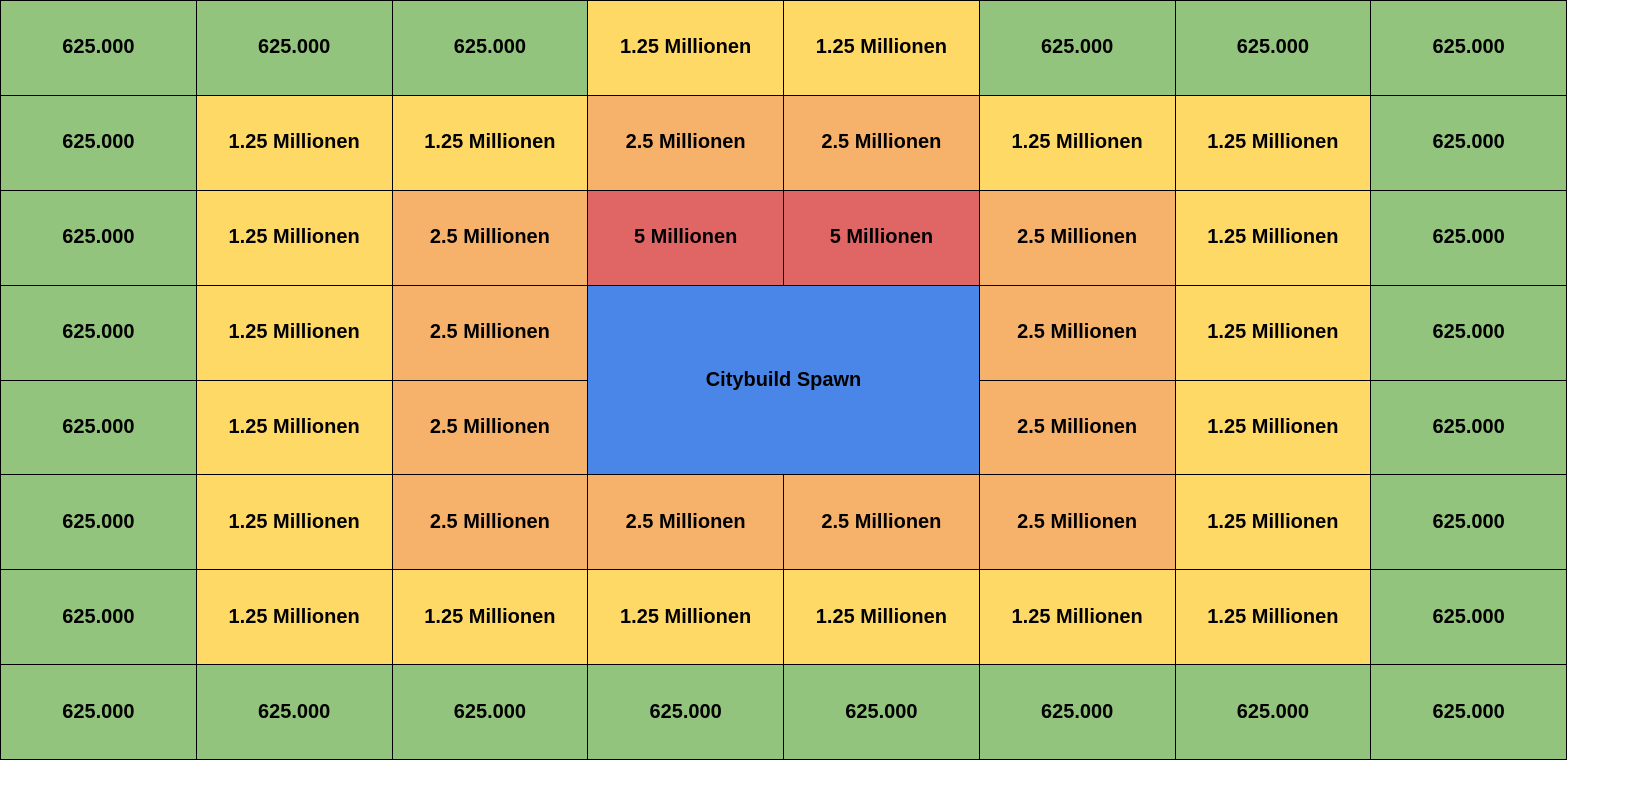 This screenshot has width=1633, height=793. I want to click on citybuild-spawn-area: Citybuild Spawn, so click(784, 380).